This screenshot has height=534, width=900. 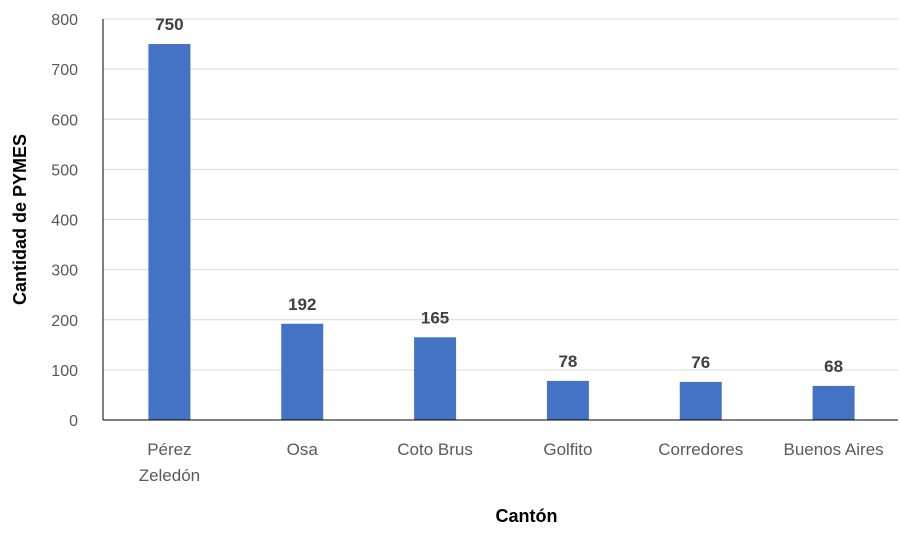 What do you see at coordinates (833, 366) in the screenshot?
I see `data-label: 68` at bounding box center [833, 366].